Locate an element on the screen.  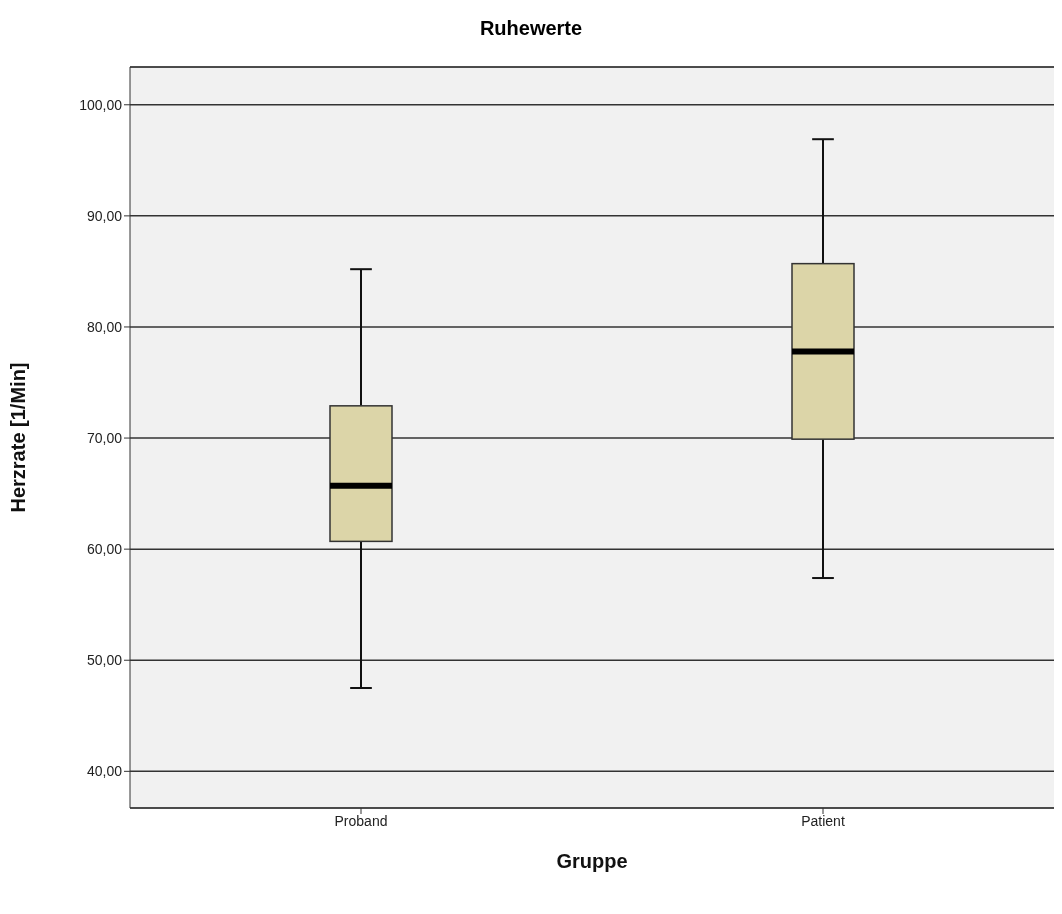
y-tick-label: 40,00 is located at coordinates (104, 771).